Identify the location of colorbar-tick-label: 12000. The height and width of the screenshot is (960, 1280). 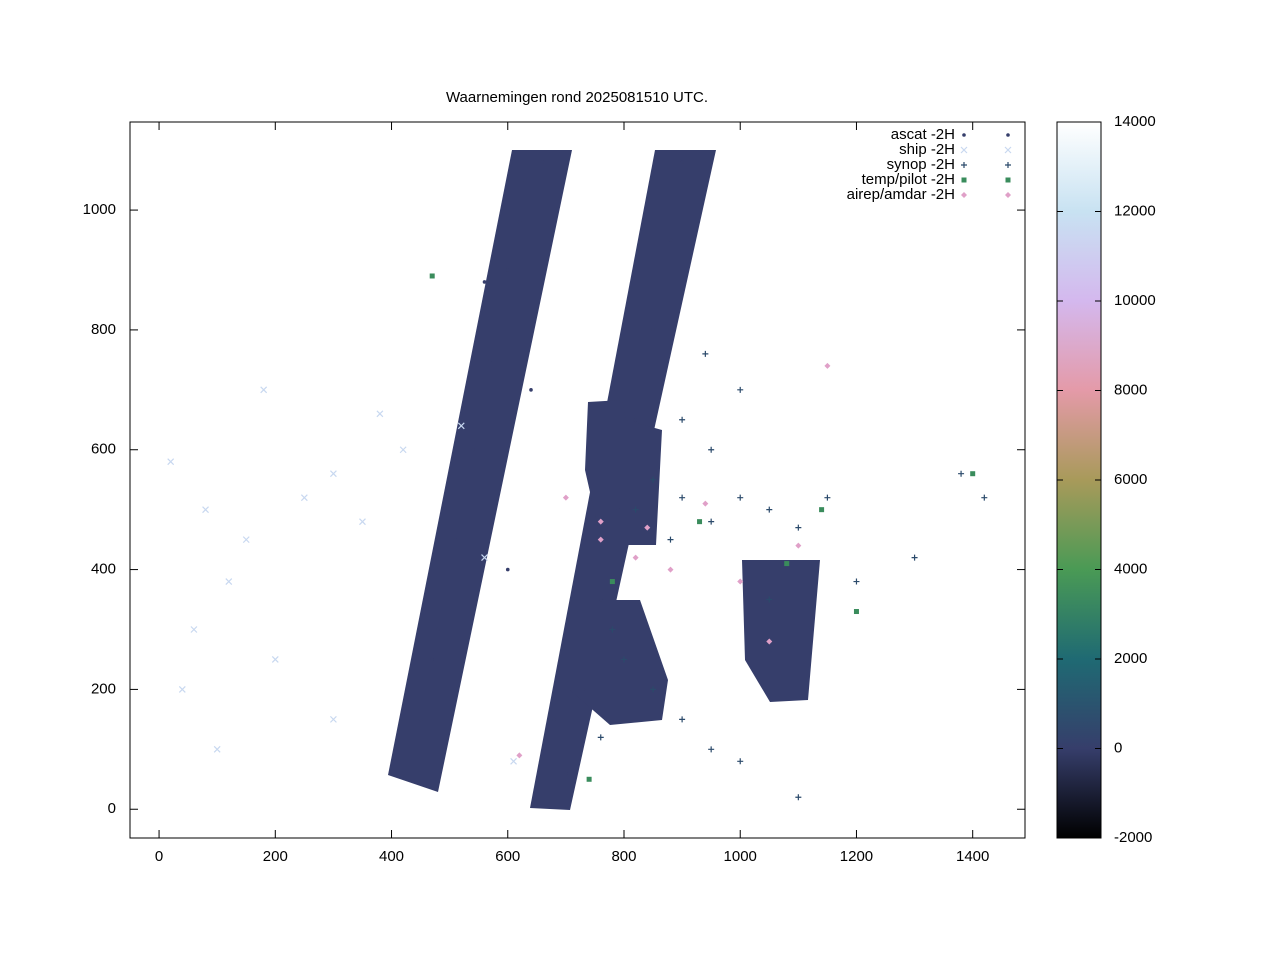
(1135, 210).